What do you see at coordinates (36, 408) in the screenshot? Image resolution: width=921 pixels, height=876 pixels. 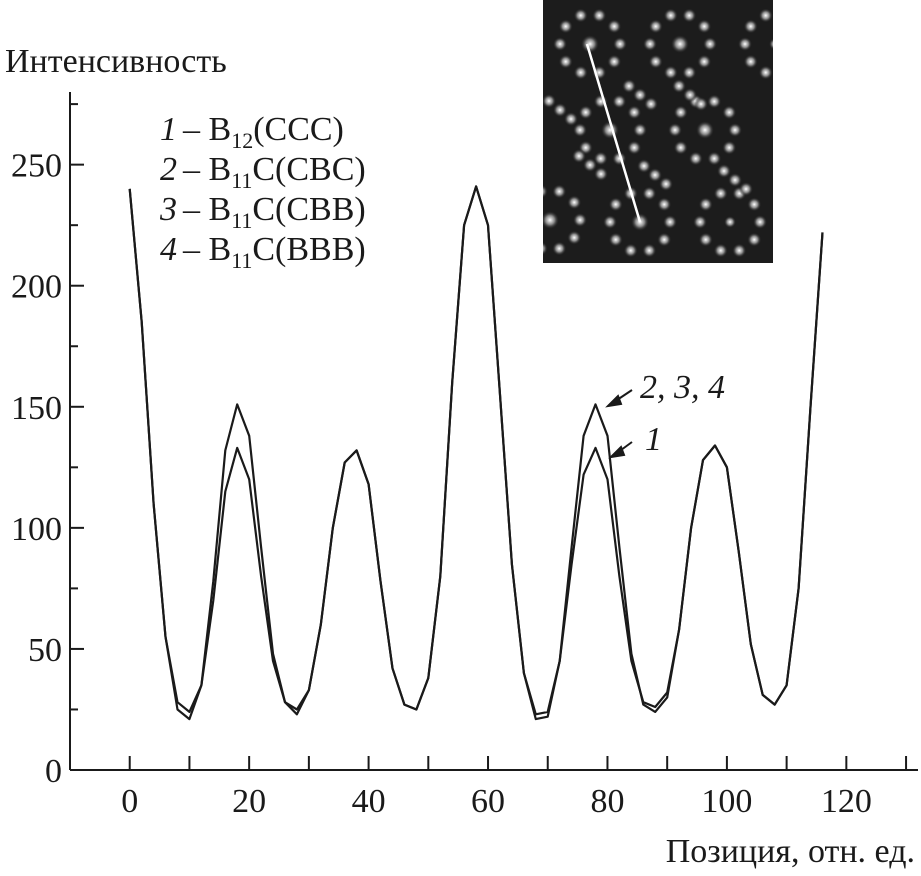 I see `y-tick-label: 150` at bounding box center [36, 408].